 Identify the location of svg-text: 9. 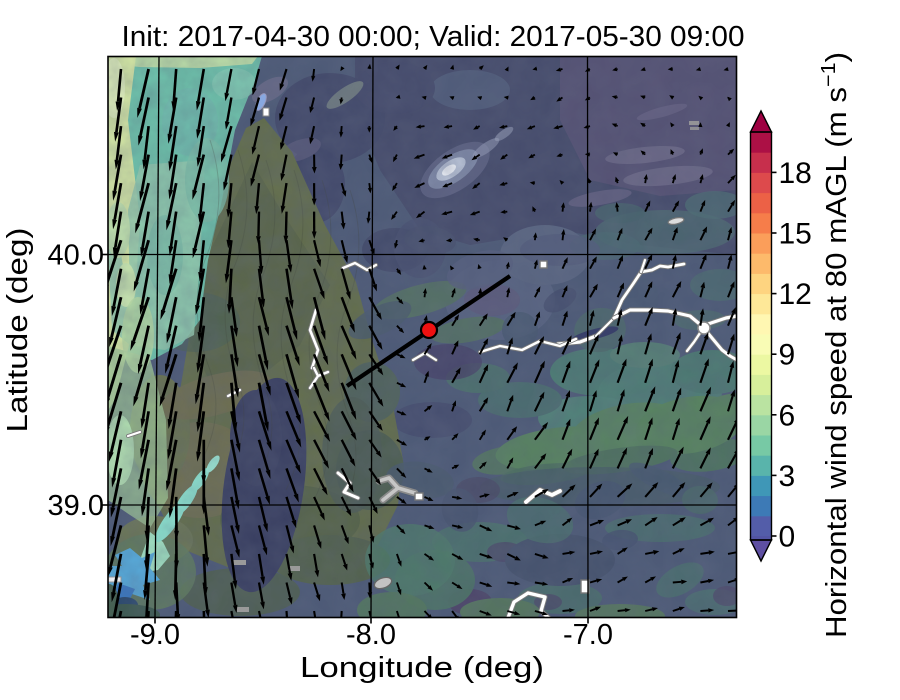
(787, 355).